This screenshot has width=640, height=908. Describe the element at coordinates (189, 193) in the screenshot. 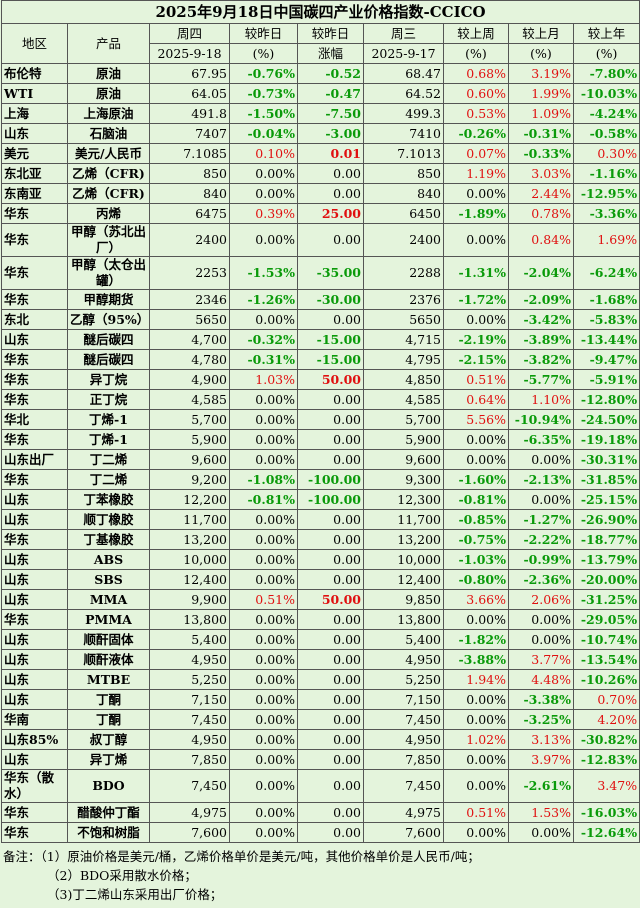

I see `table-cell: 840` at that location.